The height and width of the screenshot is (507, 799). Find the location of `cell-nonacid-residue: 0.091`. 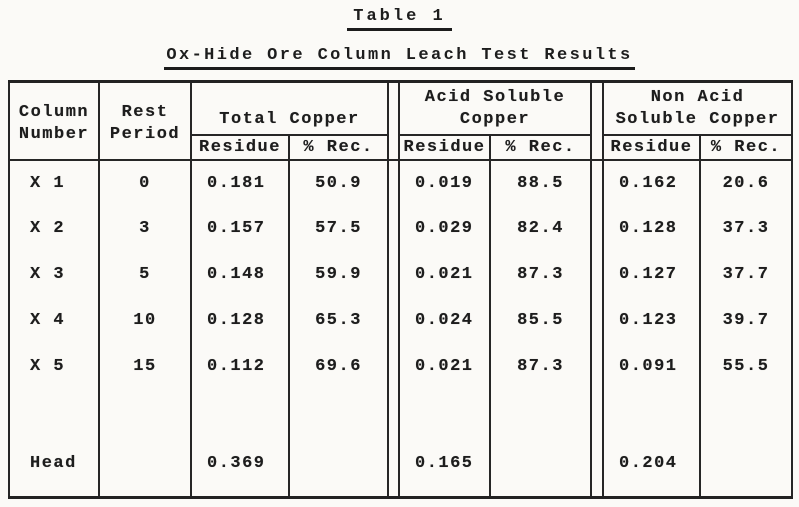

cell-nonacid-residue: 0.091 is located at coordinates (651, 366).